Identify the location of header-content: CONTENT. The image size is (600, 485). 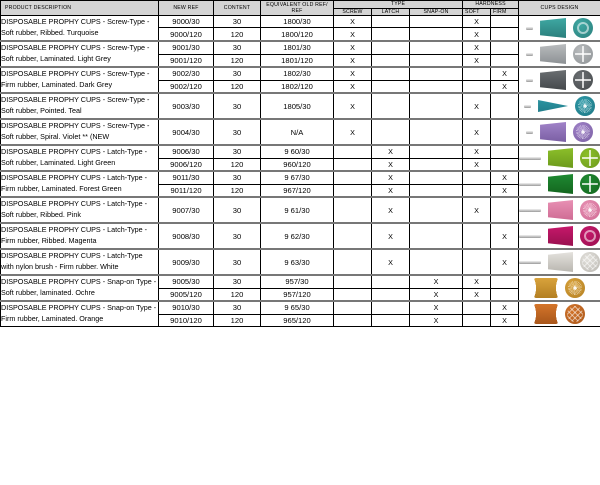
(237, 8).